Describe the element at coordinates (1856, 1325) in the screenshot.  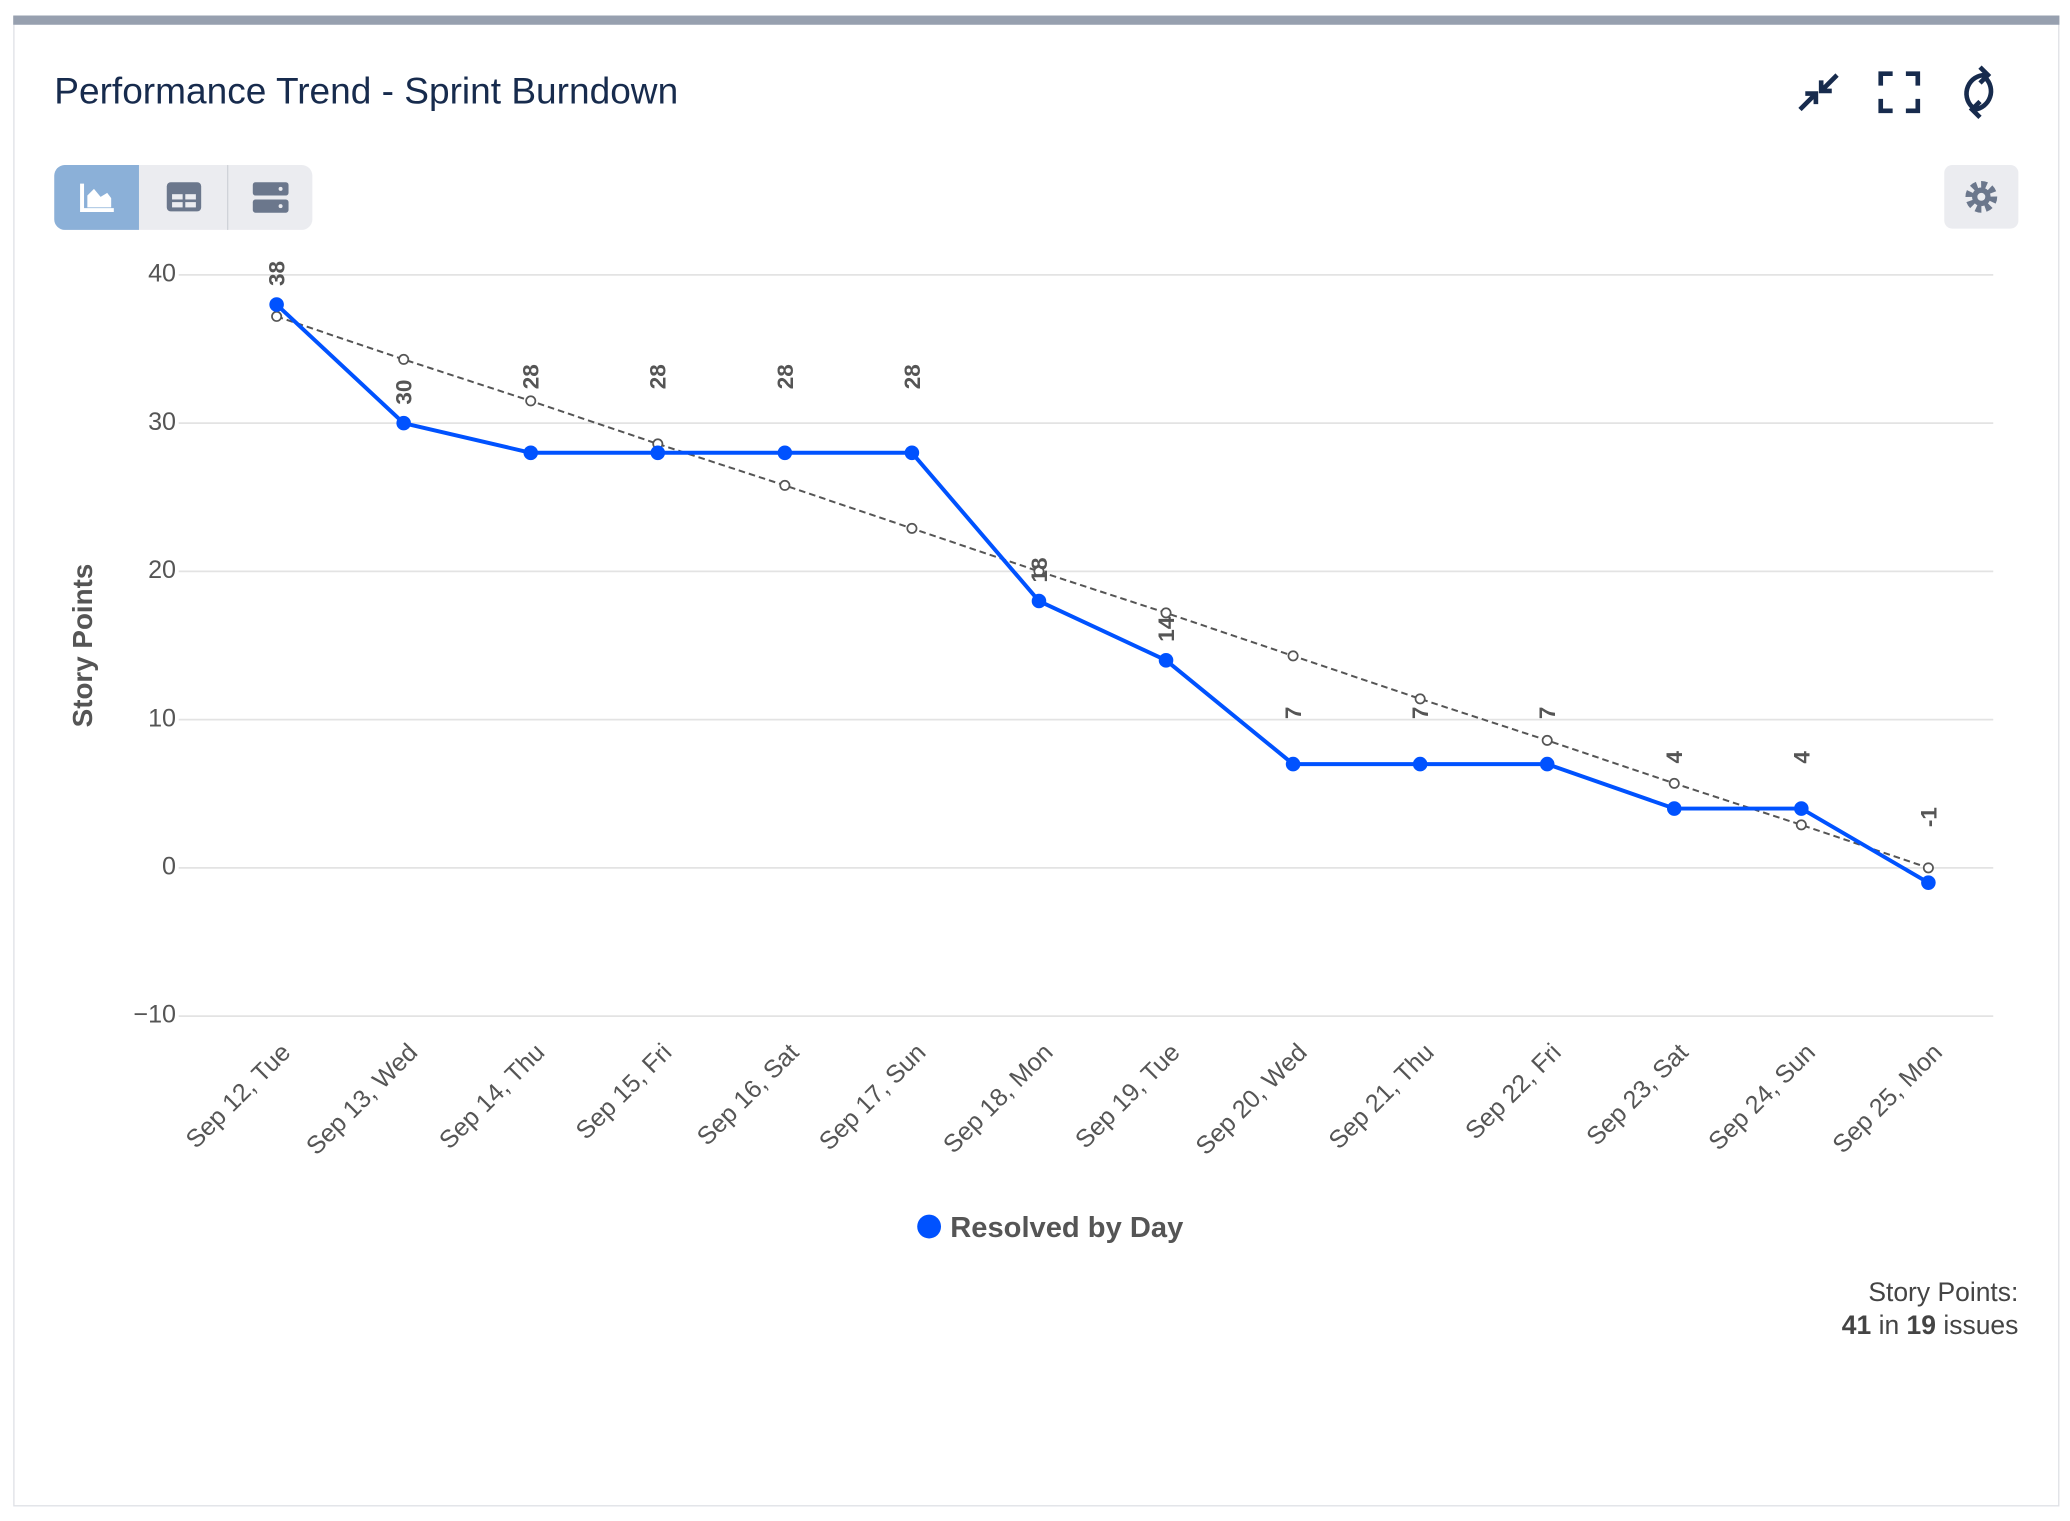
I see `footer-total: 41` at that location.